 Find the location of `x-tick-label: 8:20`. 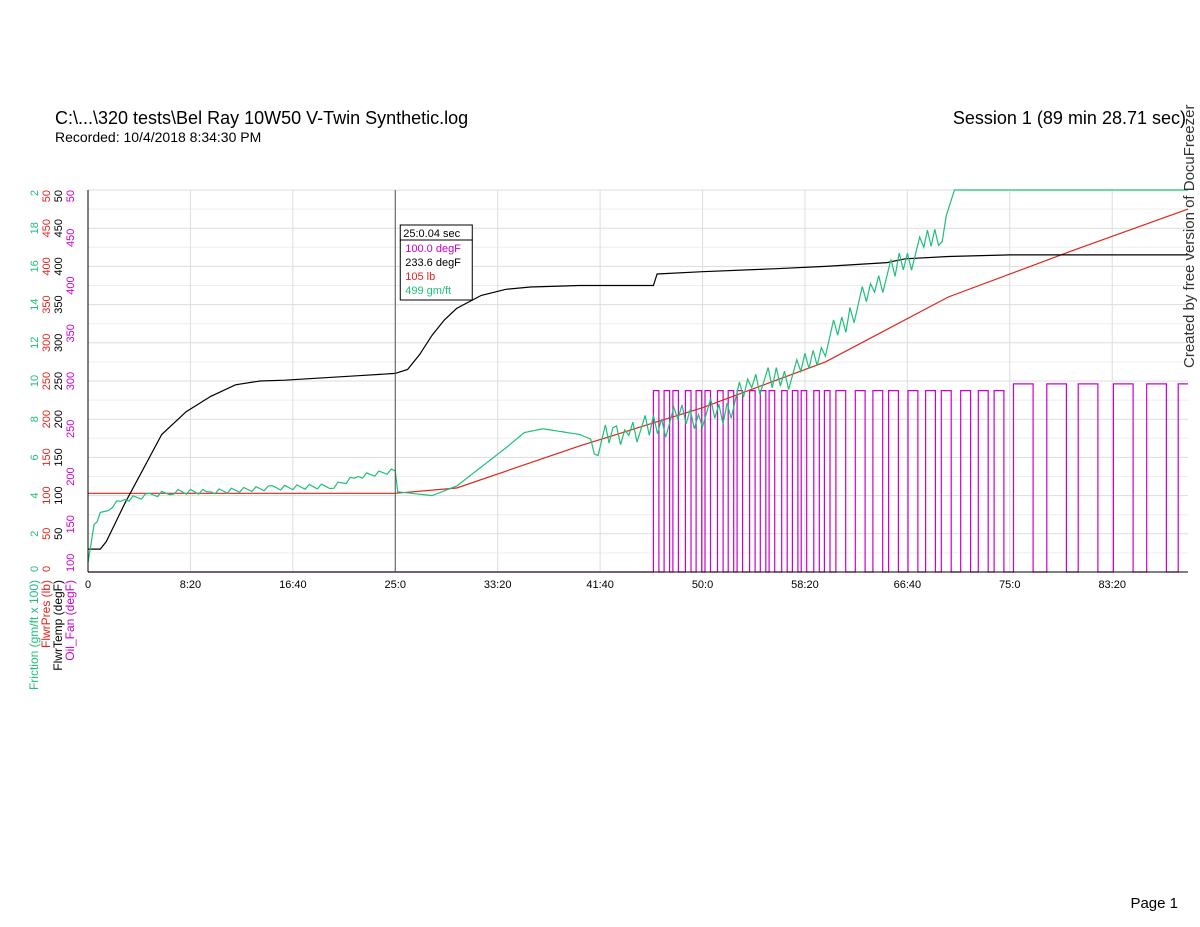

x-tick-label: 8:20 is located at coordinates (190, 585).